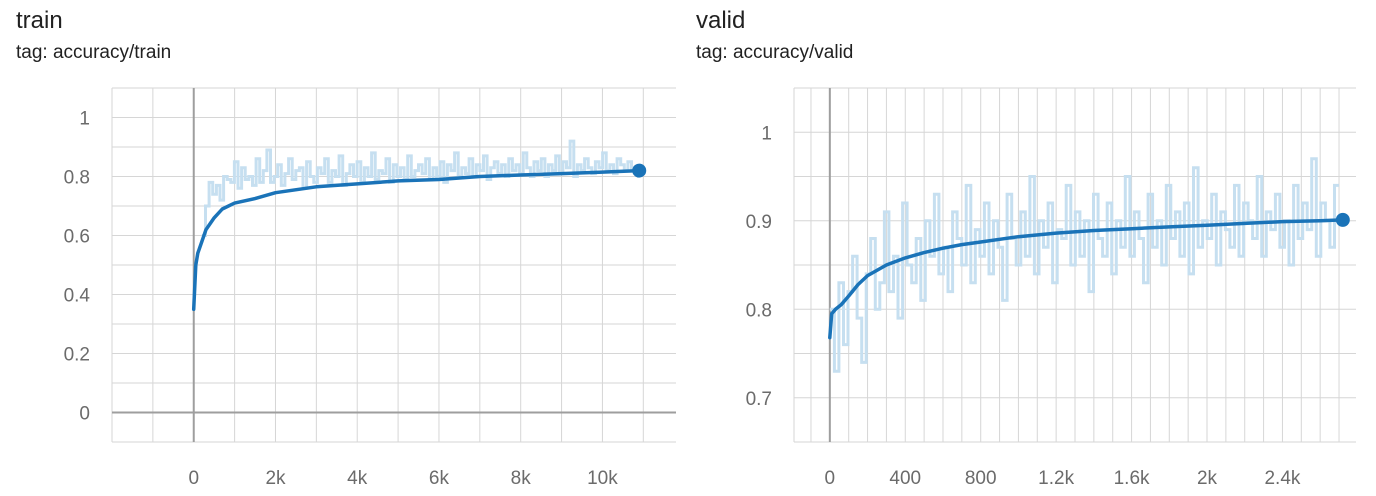  Describe the element at coordinates (759, 222) in the screenshot. I see `y-tick-label: 0.9` at that location.